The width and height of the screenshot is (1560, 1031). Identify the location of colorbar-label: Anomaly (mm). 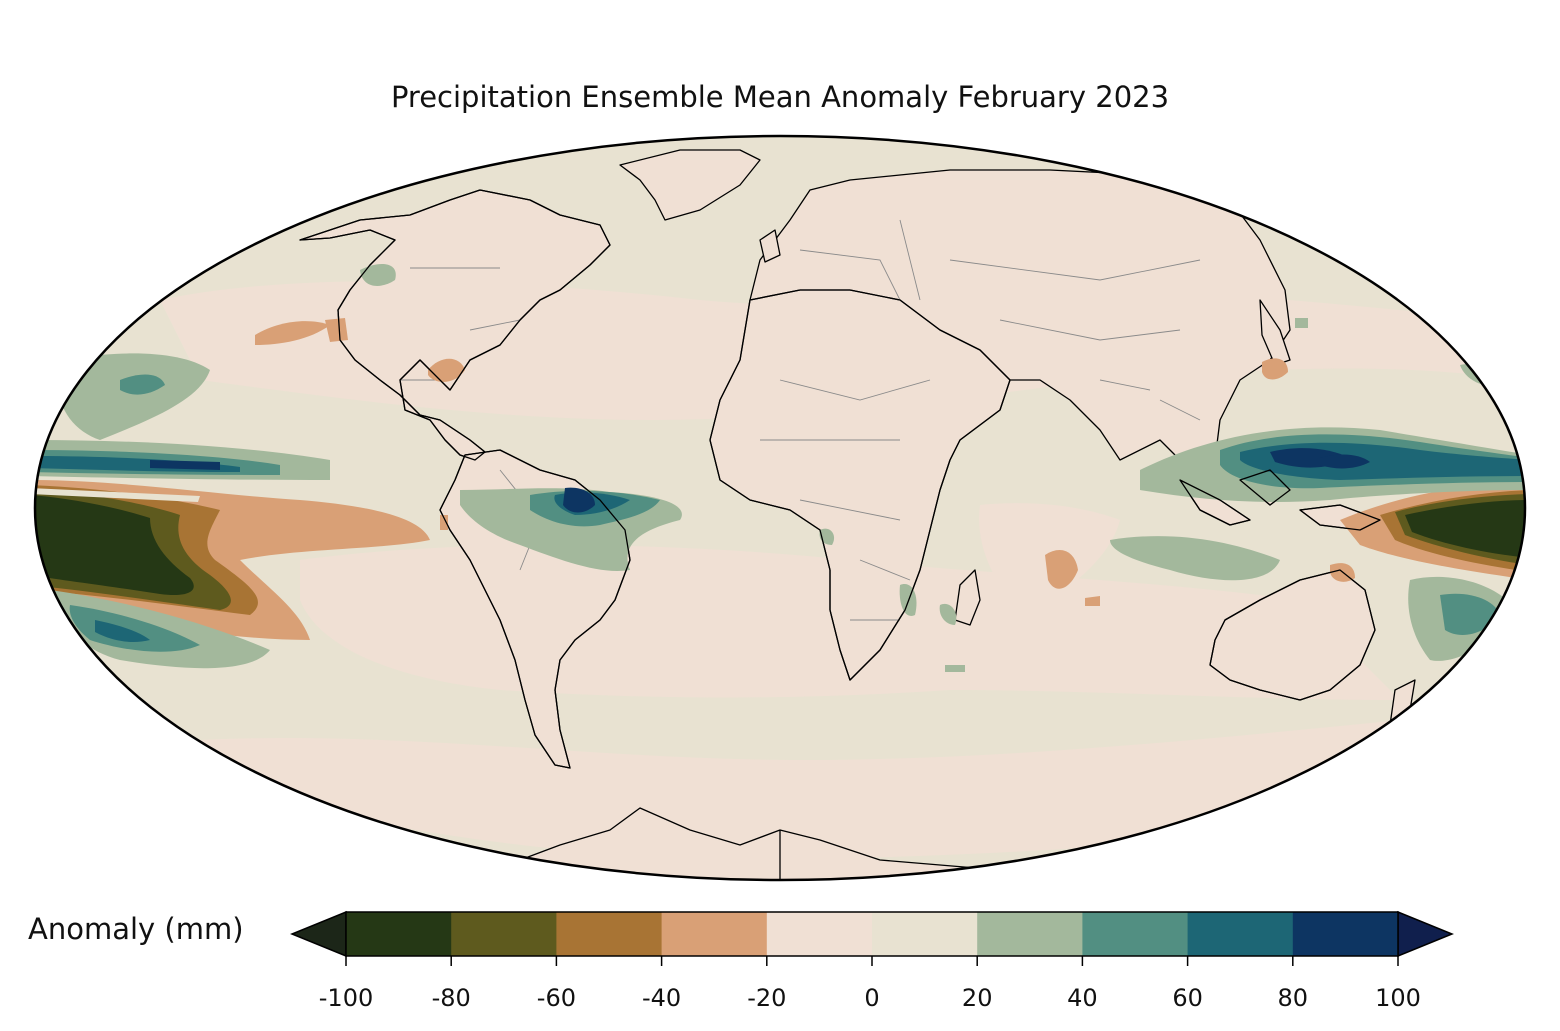
(136, 929).